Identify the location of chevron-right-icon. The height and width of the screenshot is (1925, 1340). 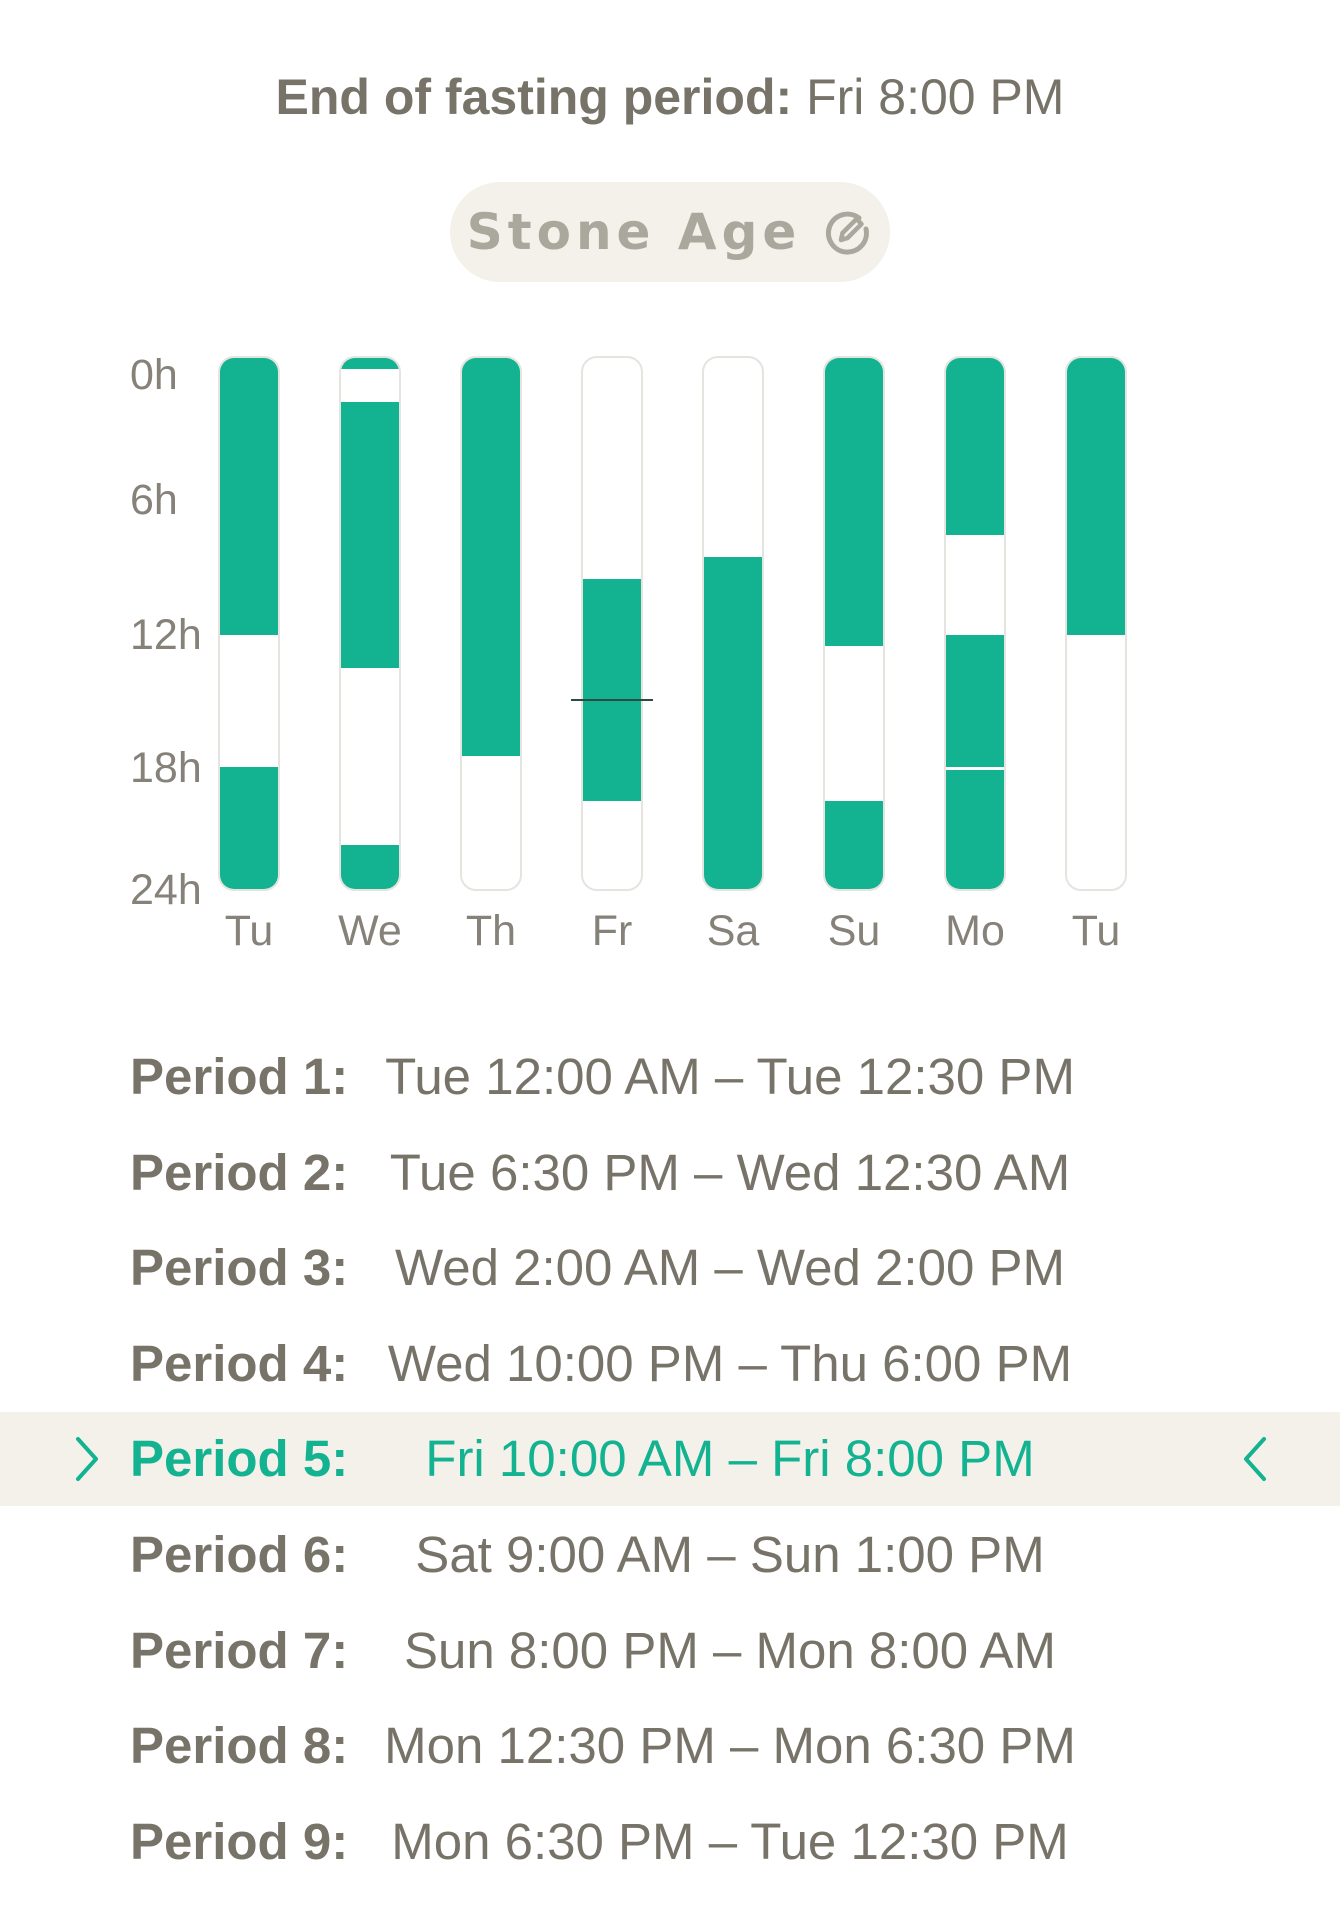
(87, 1459).